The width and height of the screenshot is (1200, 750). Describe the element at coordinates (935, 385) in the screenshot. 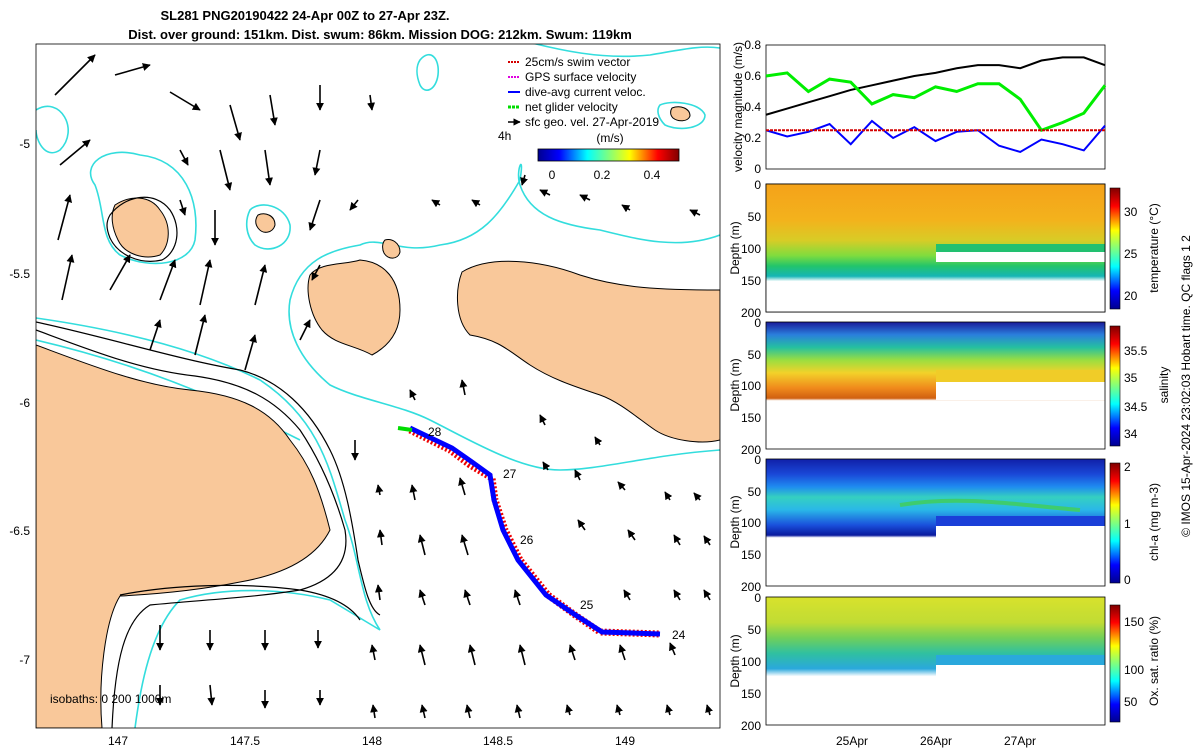

I see `salinity-section` at that location.